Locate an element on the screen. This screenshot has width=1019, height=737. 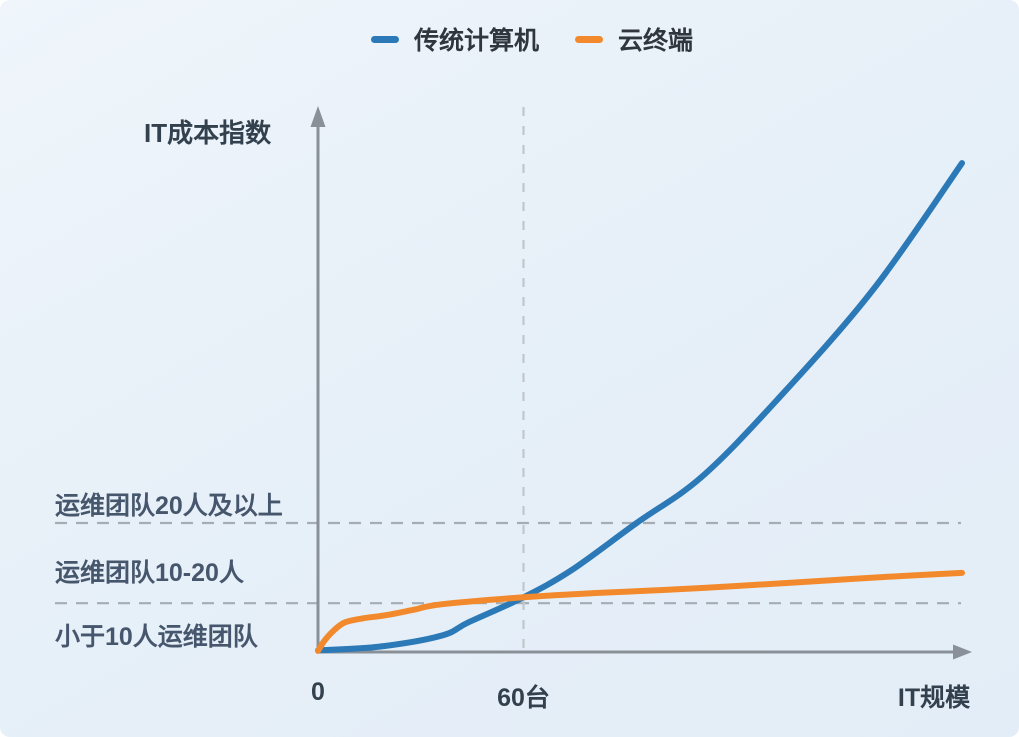
x-tick-0: 0 is located at coordinates (318, 692).